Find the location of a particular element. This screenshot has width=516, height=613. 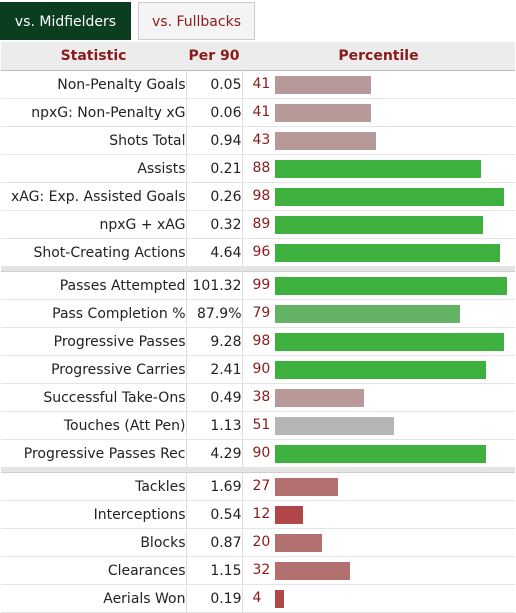

percentile-value: 4 is located at coordinates (257, 598).